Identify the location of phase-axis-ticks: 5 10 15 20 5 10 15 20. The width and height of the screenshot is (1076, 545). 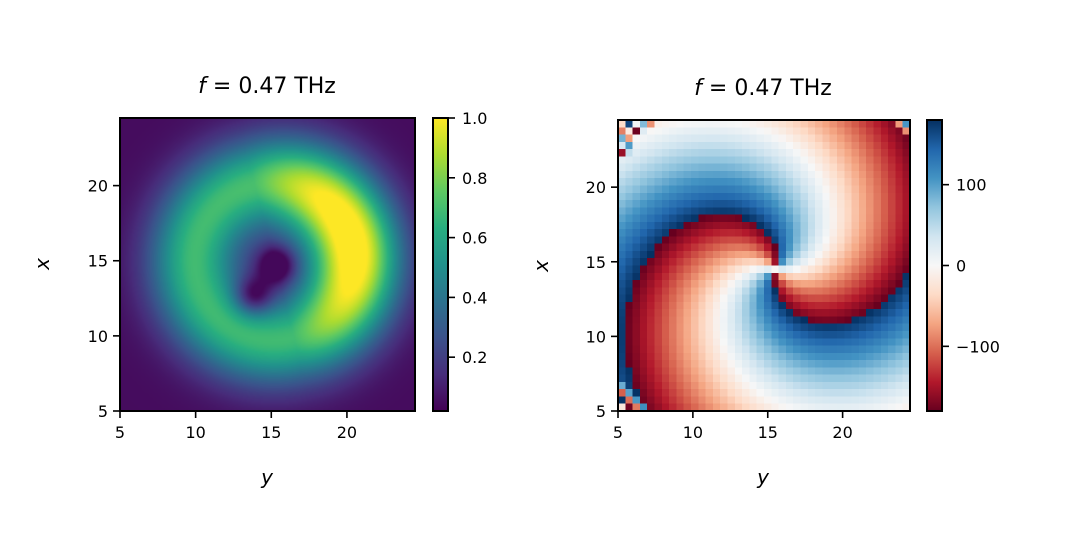
(719, 310).